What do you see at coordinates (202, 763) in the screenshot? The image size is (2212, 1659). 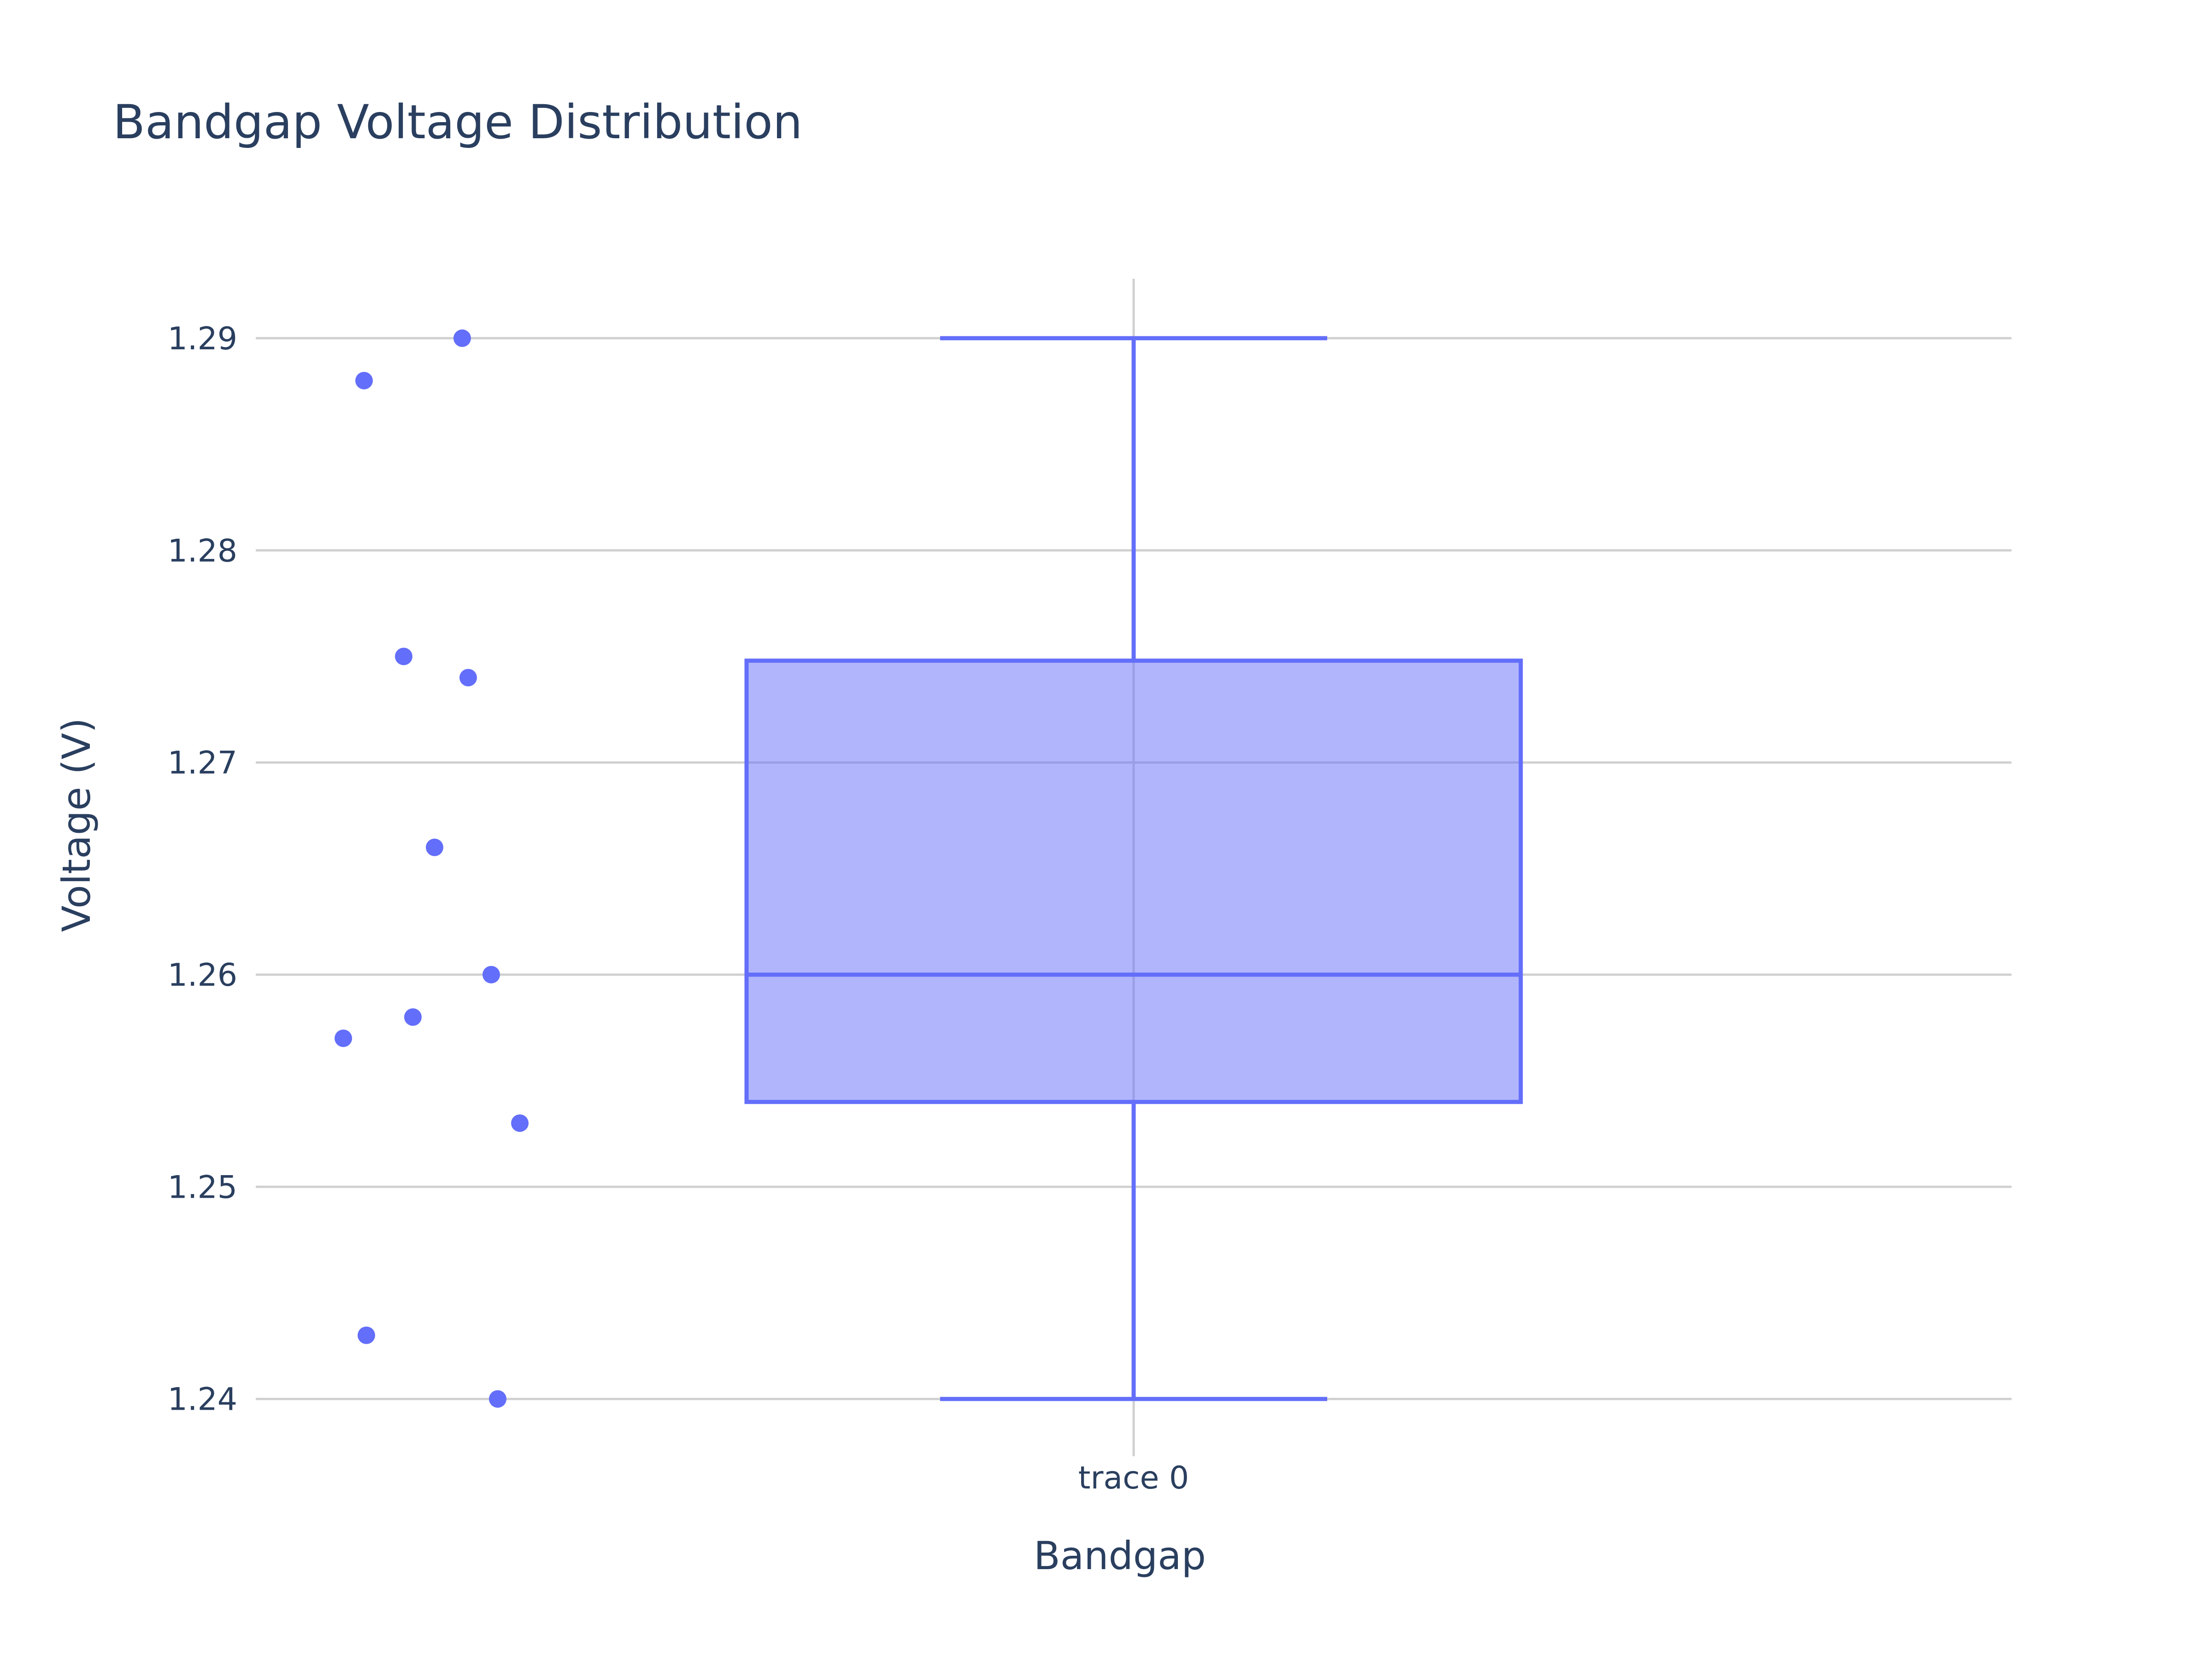 I see `y-tick-label: 1.27` at bounding box center [202, 763].